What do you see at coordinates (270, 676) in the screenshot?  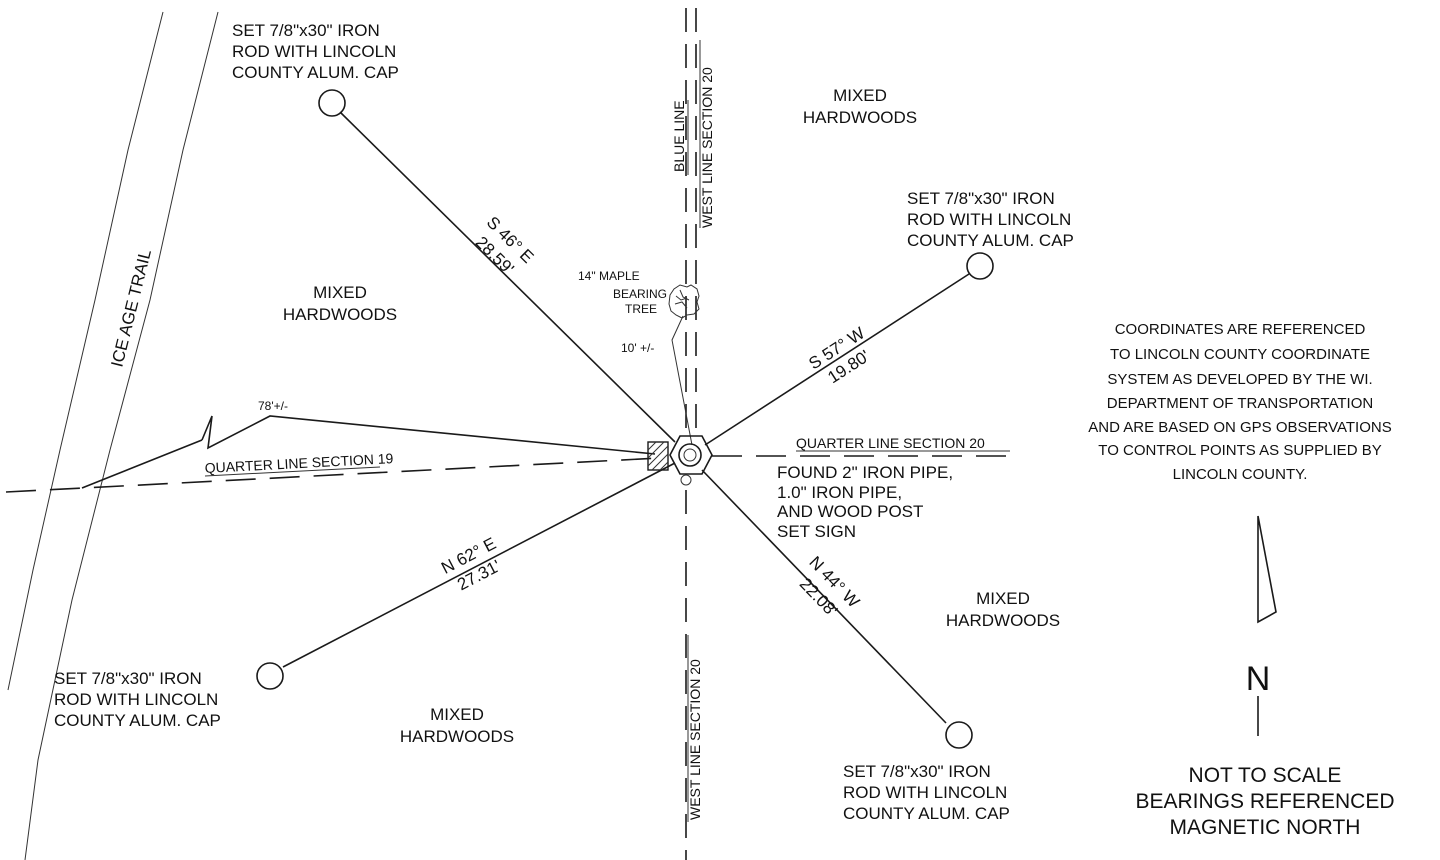 I see `iron-rod-sw` at bounding box center [270, 676].